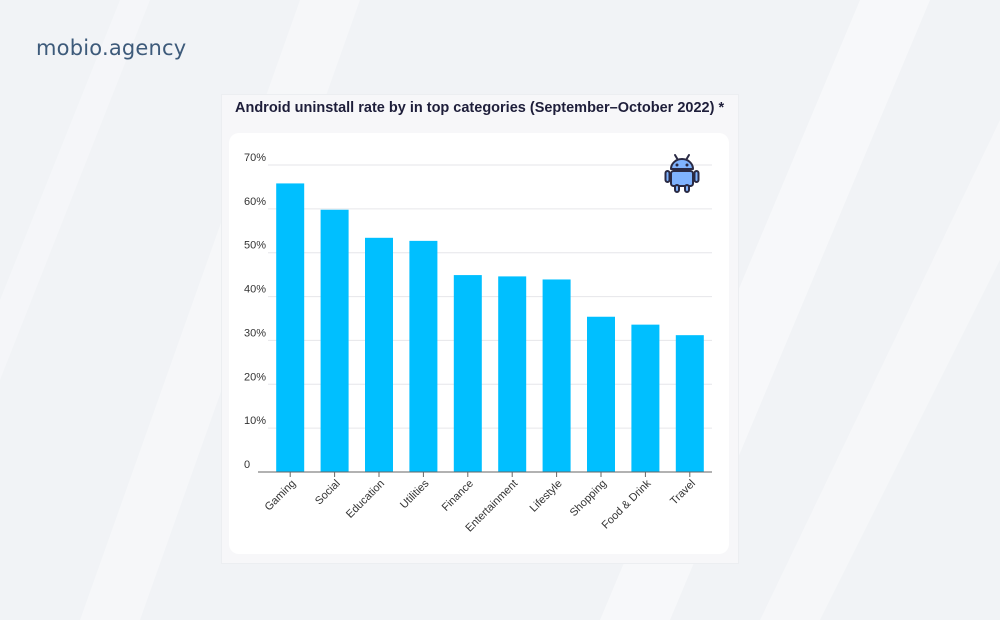  I want to click on x-tick-label: Education, so click(365, 499).